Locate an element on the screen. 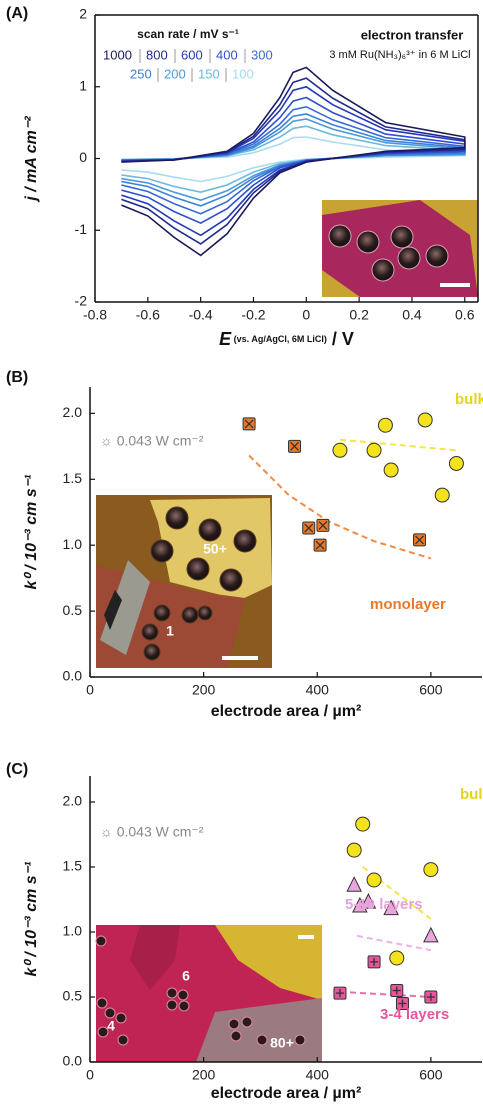  x-axis-label: electrode area / µm² is located at coordinates (286, 1093).